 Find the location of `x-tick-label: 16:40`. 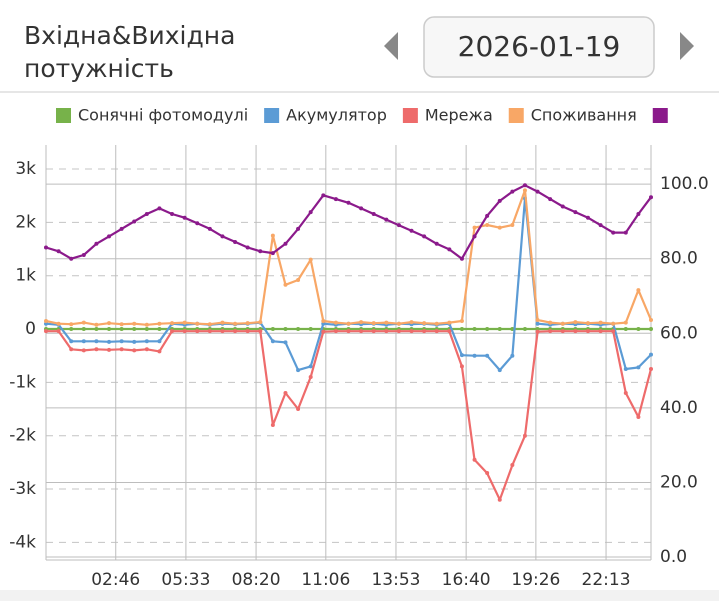

x-tick-label: 16:40 is located at coordinates (466, 580).